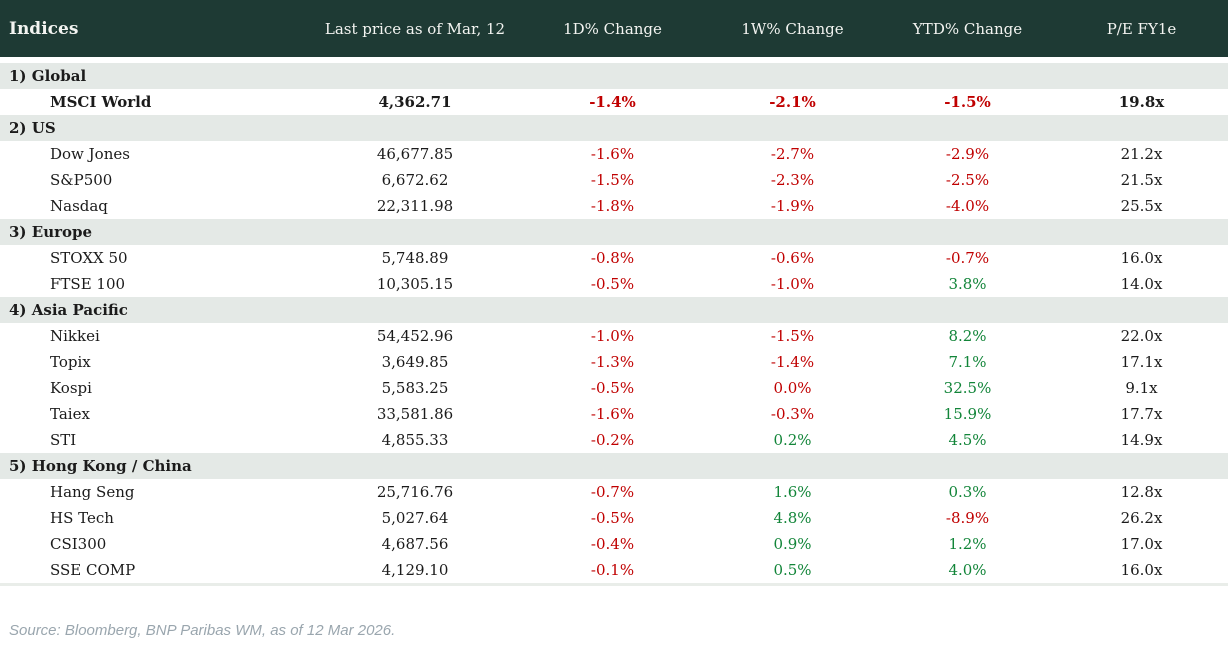 This screenshot has width=1228, height=657. What do you see at coordinates (792, 258) in the screenshot?
I see `change-1w: -0.6%` at bounding box center [792, 258].